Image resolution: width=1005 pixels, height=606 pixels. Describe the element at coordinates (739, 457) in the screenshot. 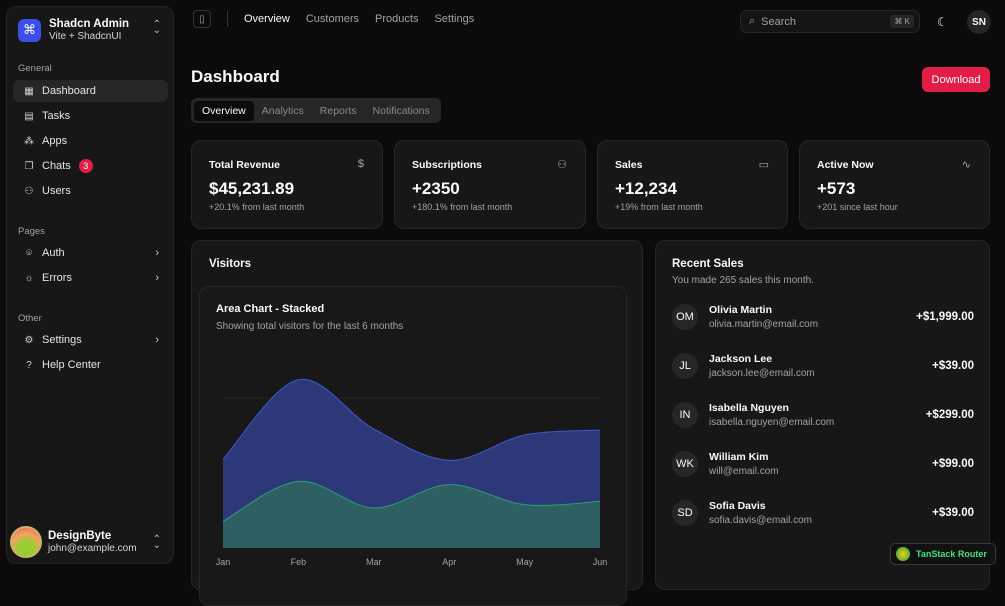

I see `customer-name: William Kim` at that location.